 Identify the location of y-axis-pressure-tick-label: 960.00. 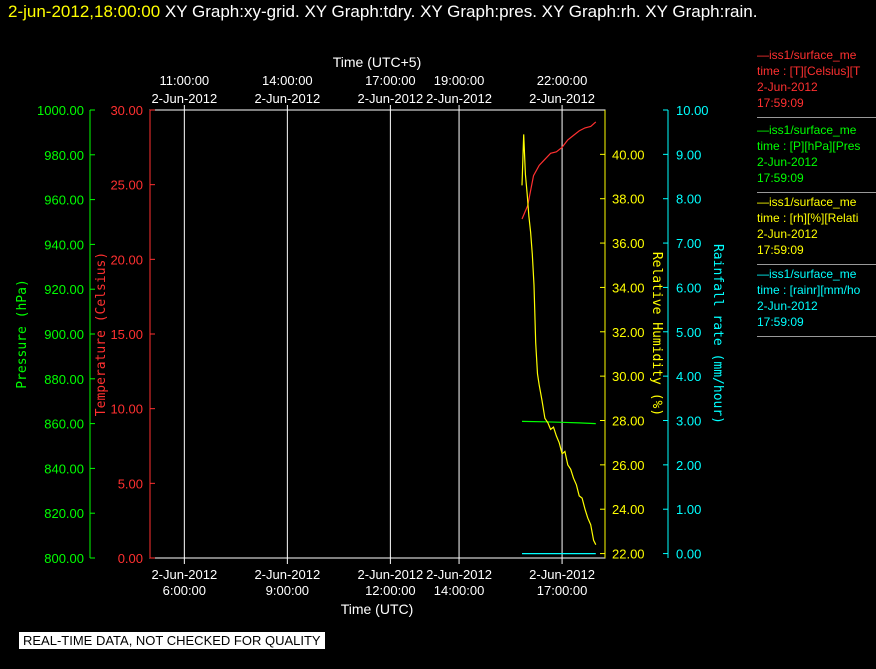
(64, 200).